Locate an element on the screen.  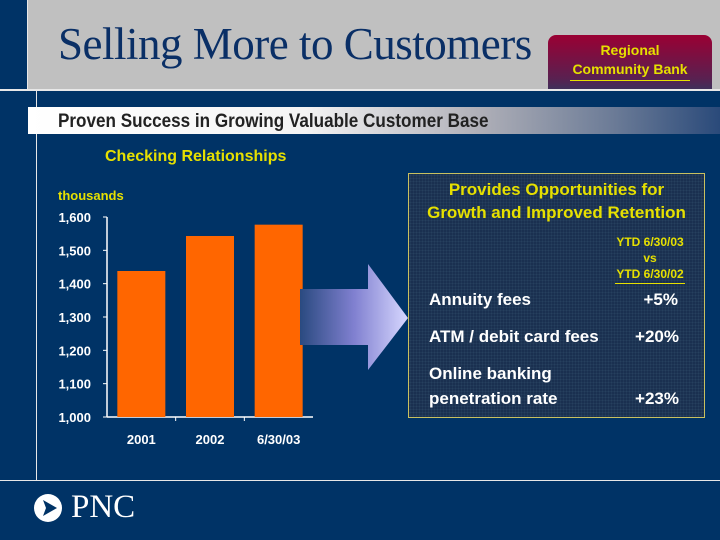
y-tick-label: 1,400 is located at coordinates (74, 284).